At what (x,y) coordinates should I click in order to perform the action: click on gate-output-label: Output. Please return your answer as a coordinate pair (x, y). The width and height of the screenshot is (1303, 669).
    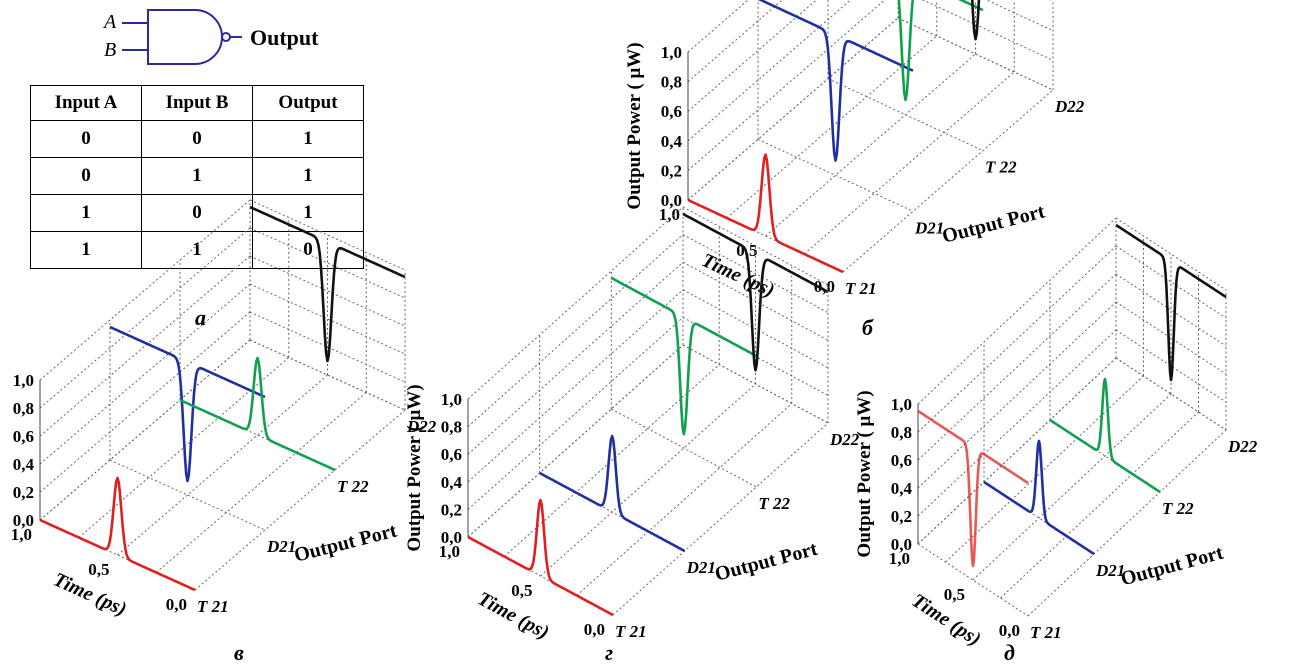
    Looking at the image, I should click on (284, 37).